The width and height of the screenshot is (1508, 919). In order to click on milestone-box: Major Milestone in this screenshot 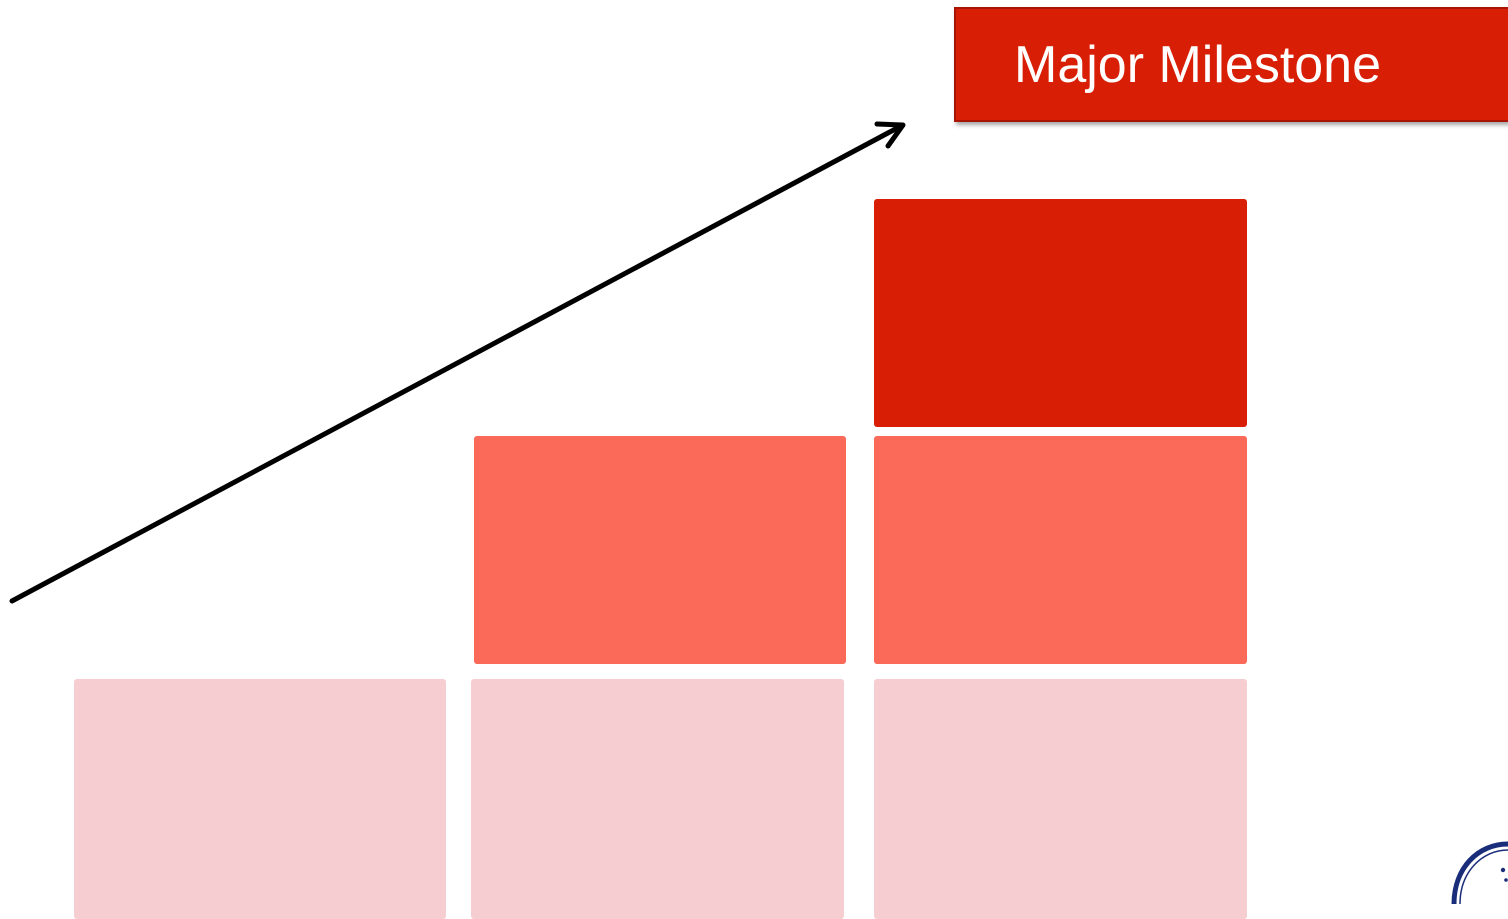, I will do `click(1231, 64)`.